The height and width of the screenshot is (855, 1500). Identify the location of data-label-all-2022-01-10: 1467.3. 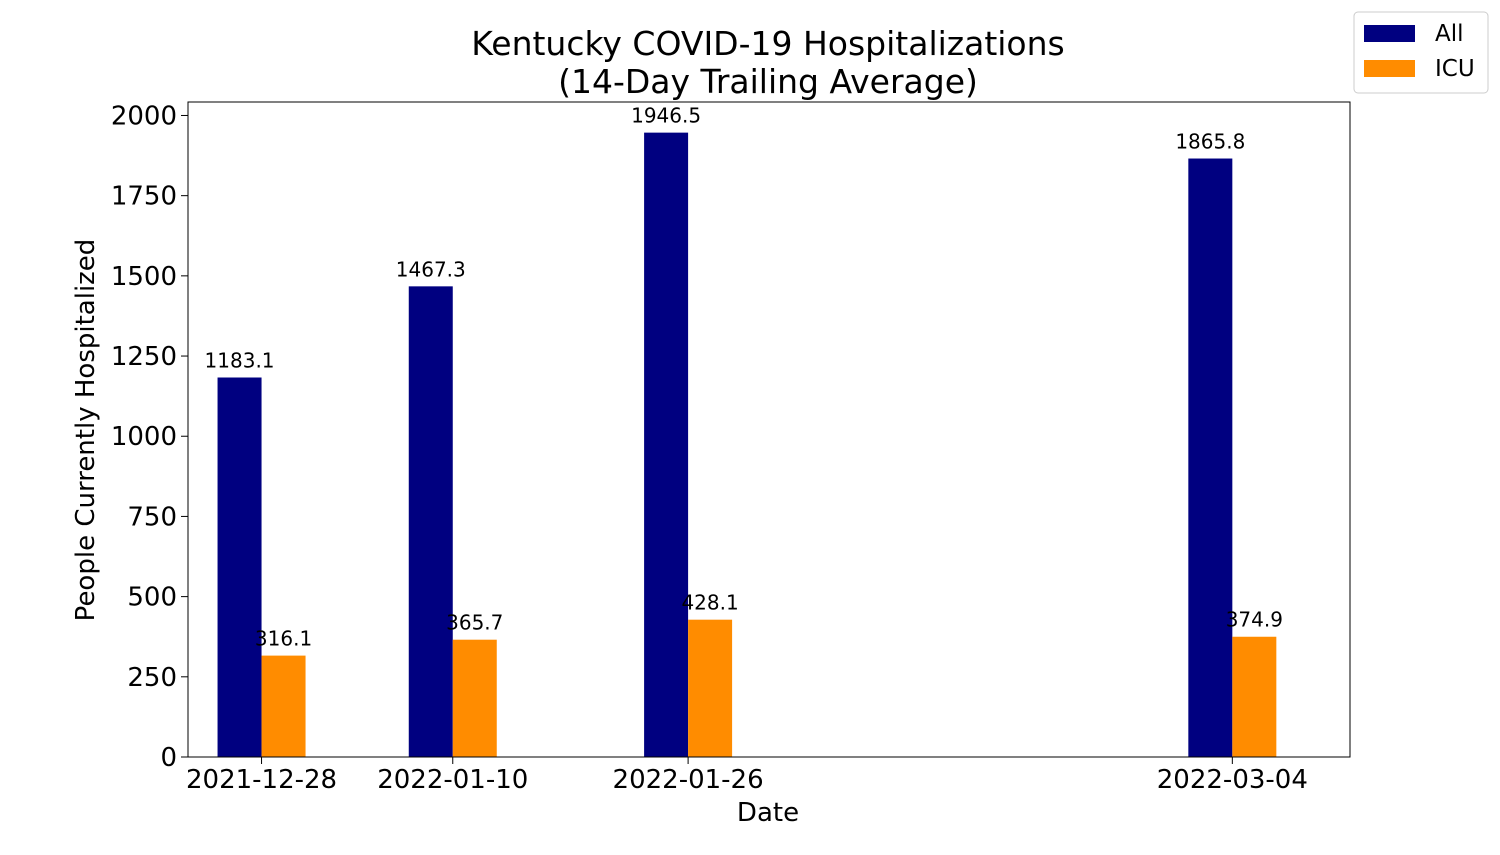
(431, 269).